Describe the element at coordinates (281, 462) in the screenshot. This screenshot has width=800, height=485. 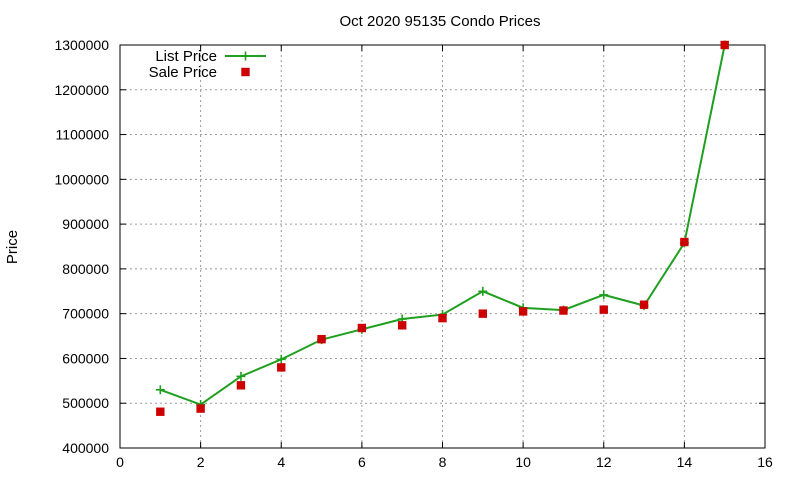
I see `x-tick-label: 4` at that location.